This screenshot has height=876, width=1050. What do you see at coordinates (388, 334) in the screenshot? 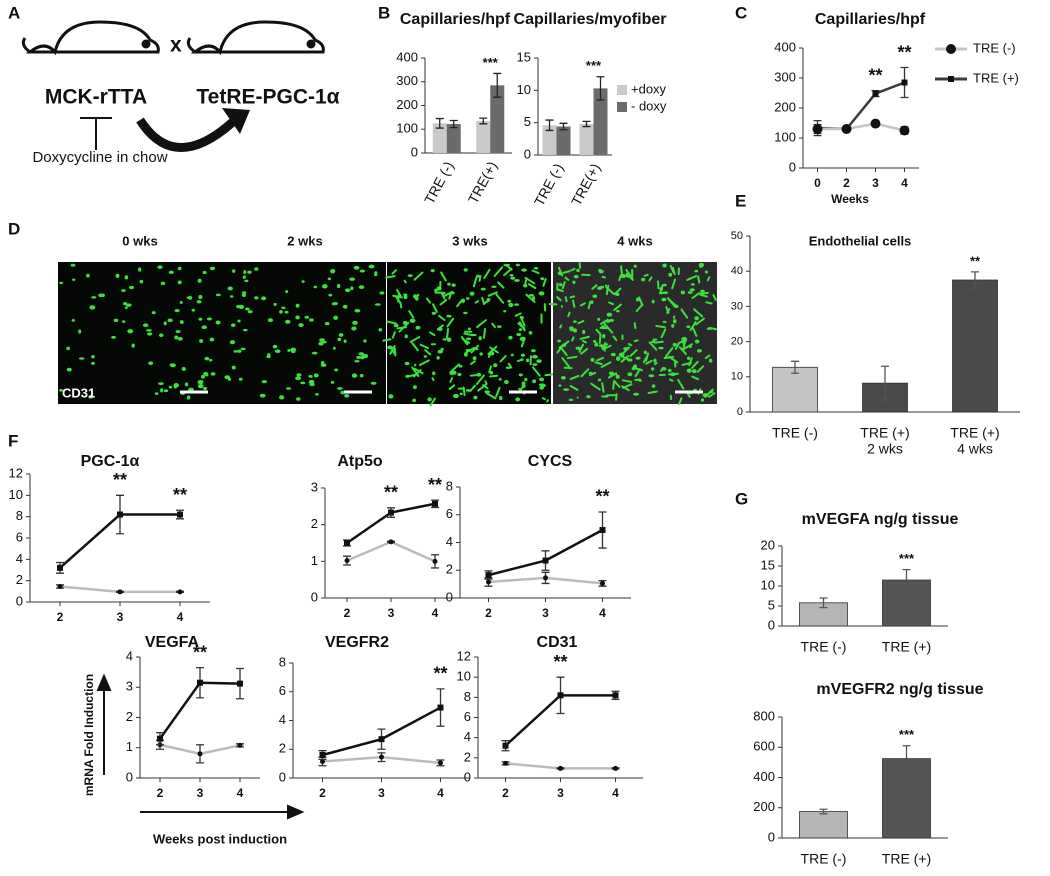
I see `micrographs: CD31` at bounding box center [388, 334].